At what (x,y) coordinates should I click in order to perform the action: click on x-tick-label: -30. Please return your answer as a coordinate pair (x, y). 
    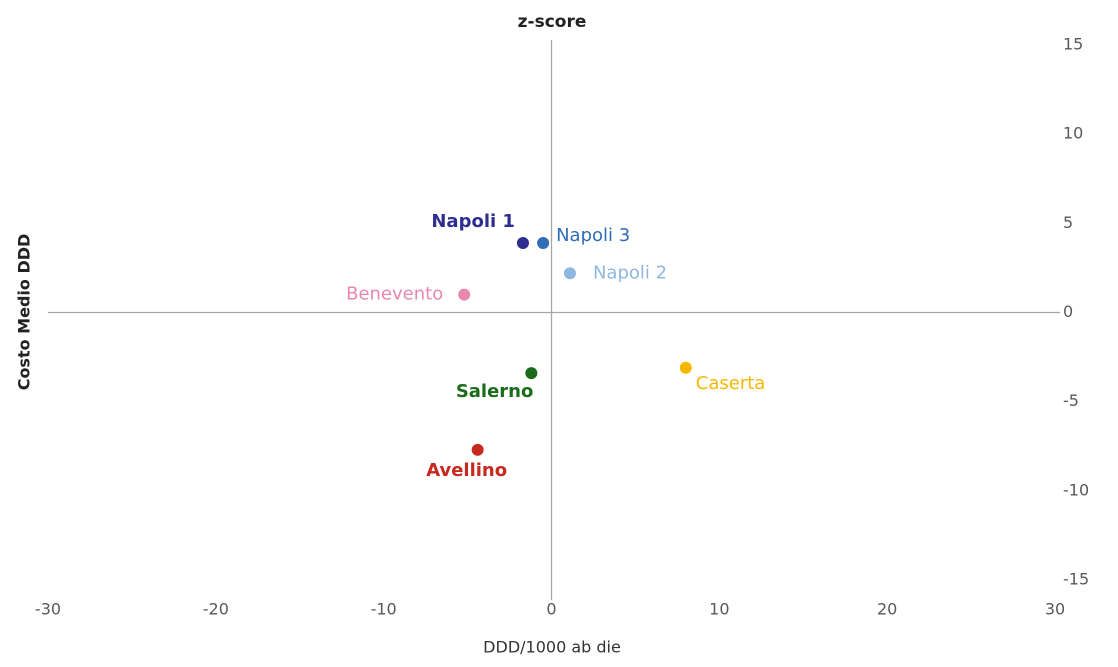
    Looking at the image, I should click on (48, 609).